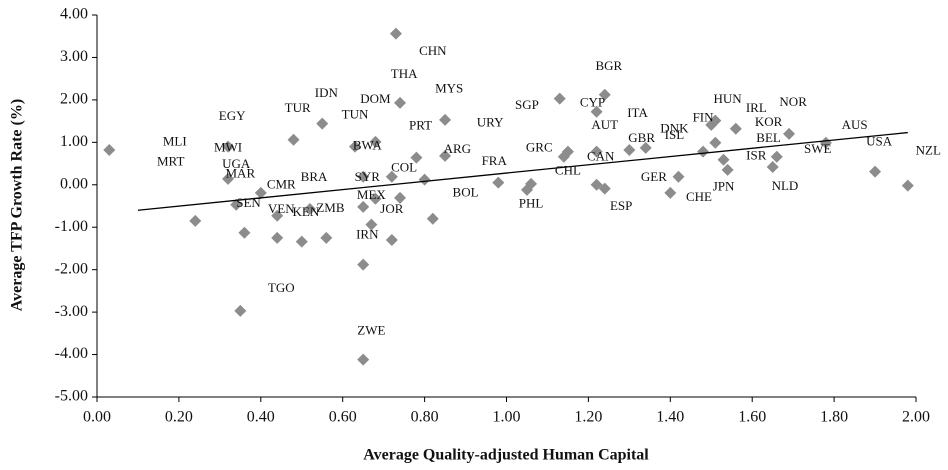 The width and height of the screenshot is (948, 470). Describe the element at coordinates (281, 287) in the screenshot. I see `point-label: TGO` at that location.